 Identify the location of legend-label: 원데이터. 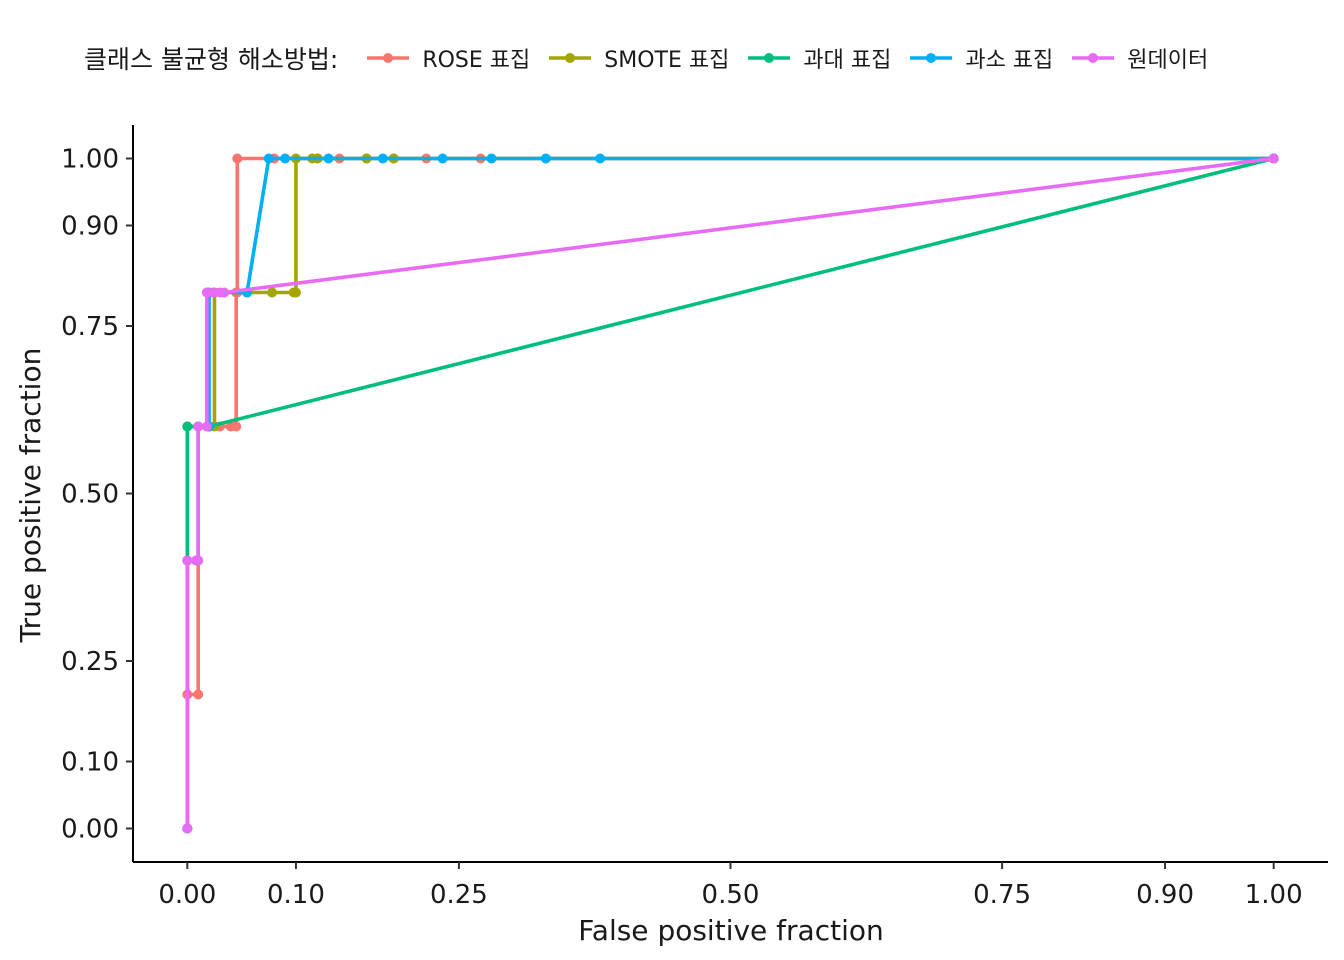
(1168, 60).